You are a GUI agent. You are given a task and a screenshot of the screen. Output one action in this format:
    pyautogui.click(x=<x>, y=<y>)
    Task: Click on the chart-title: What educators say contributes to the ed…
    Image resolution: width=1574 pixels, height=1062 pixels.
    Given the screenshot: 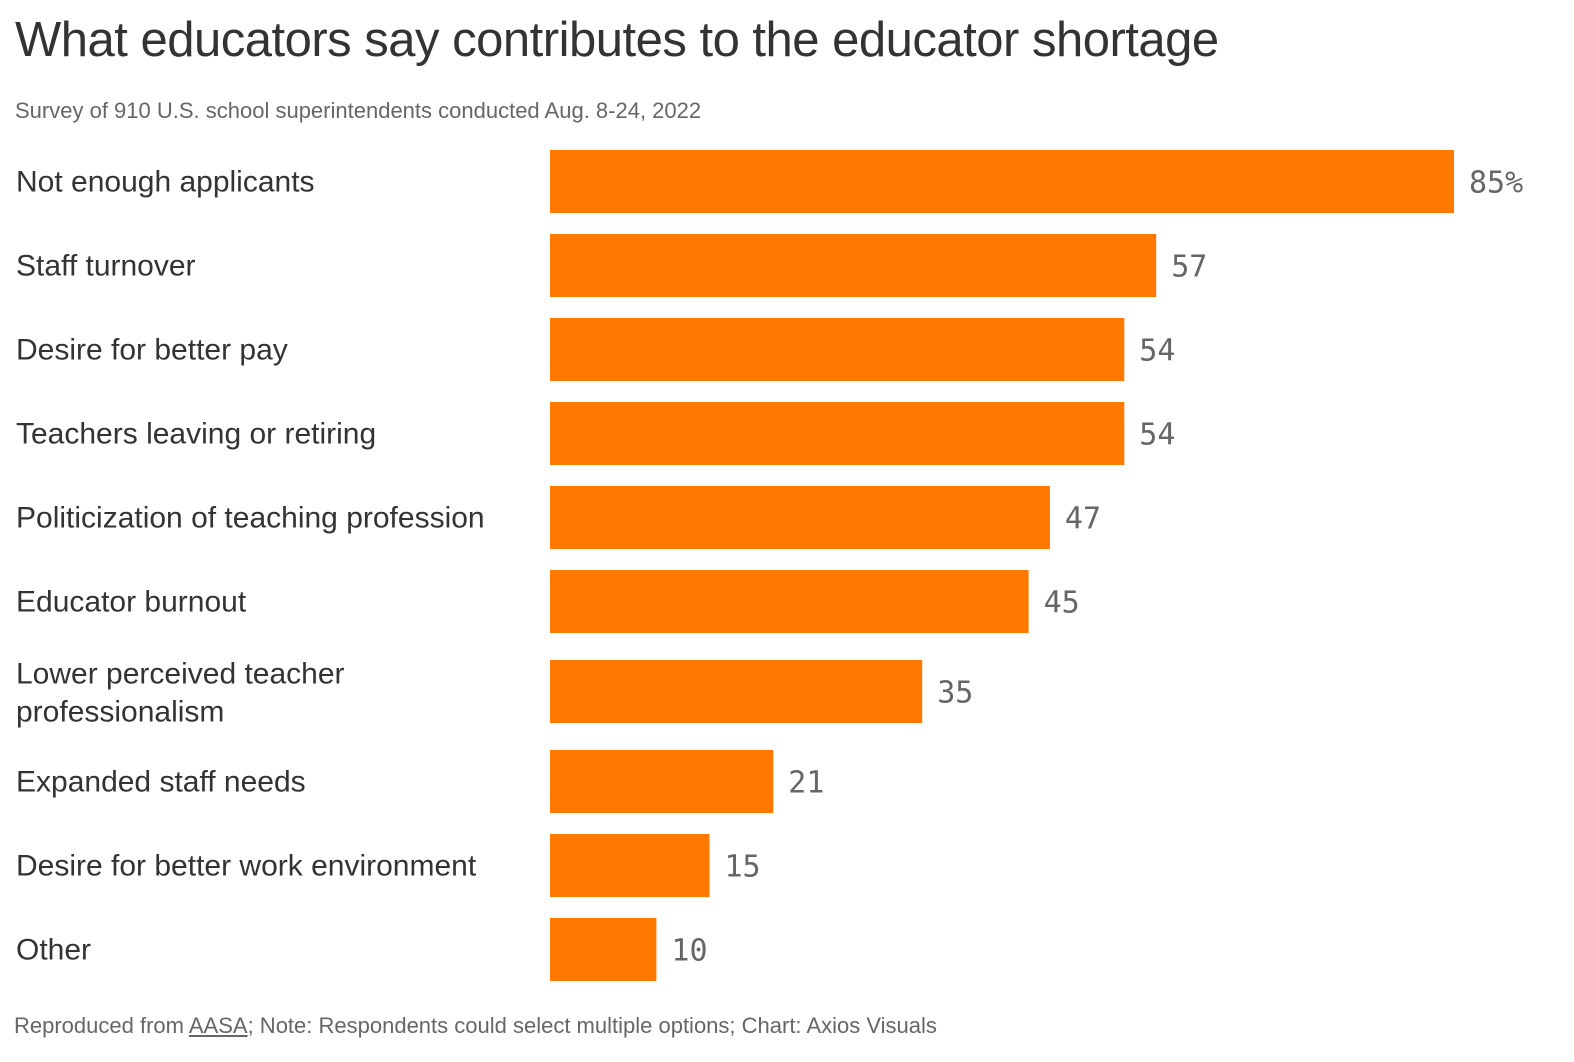 What is the action you would take?
    pyautogui.click(x=617, y=40)
    